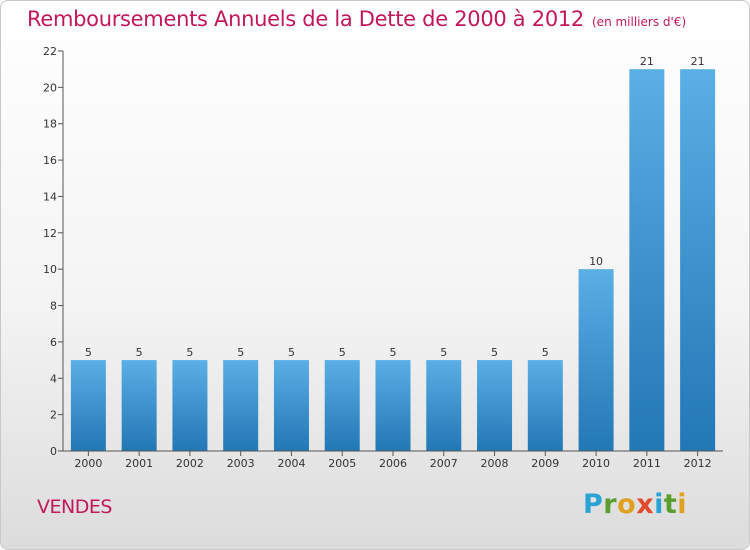 The image size is (750, 550). Describe the element at coordinates (647, 463) in the screenshot. I see `x-tick-label-2011: 2011` at that location.